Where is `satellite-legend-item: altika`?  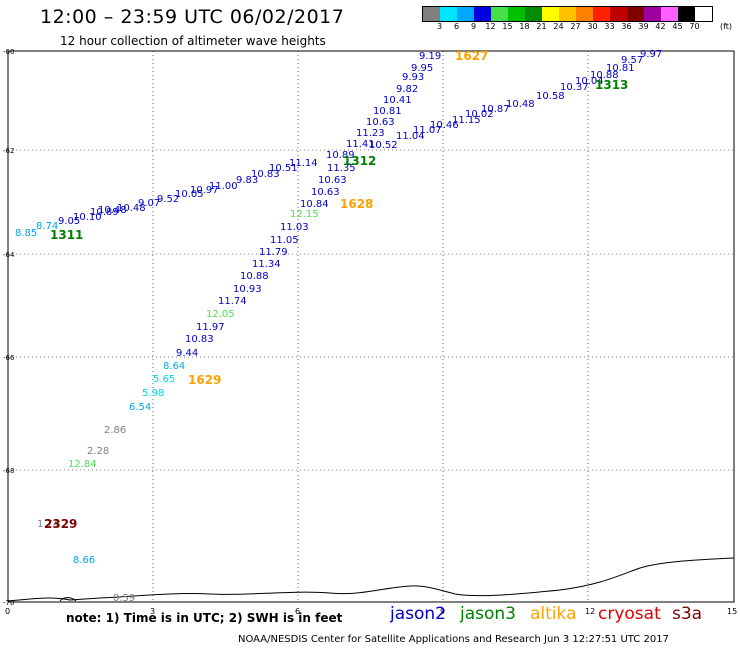 satellite-legend-item: altika is located at coordinates (553, 614).